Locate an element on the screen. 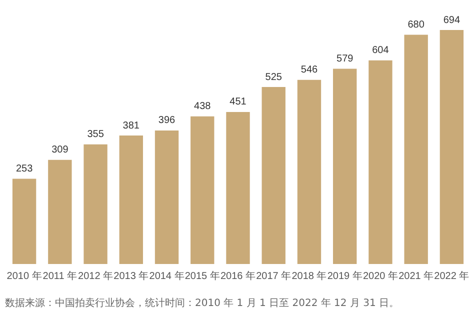  x-tick-label: 2020 年 is located at coordinates (380, 276).